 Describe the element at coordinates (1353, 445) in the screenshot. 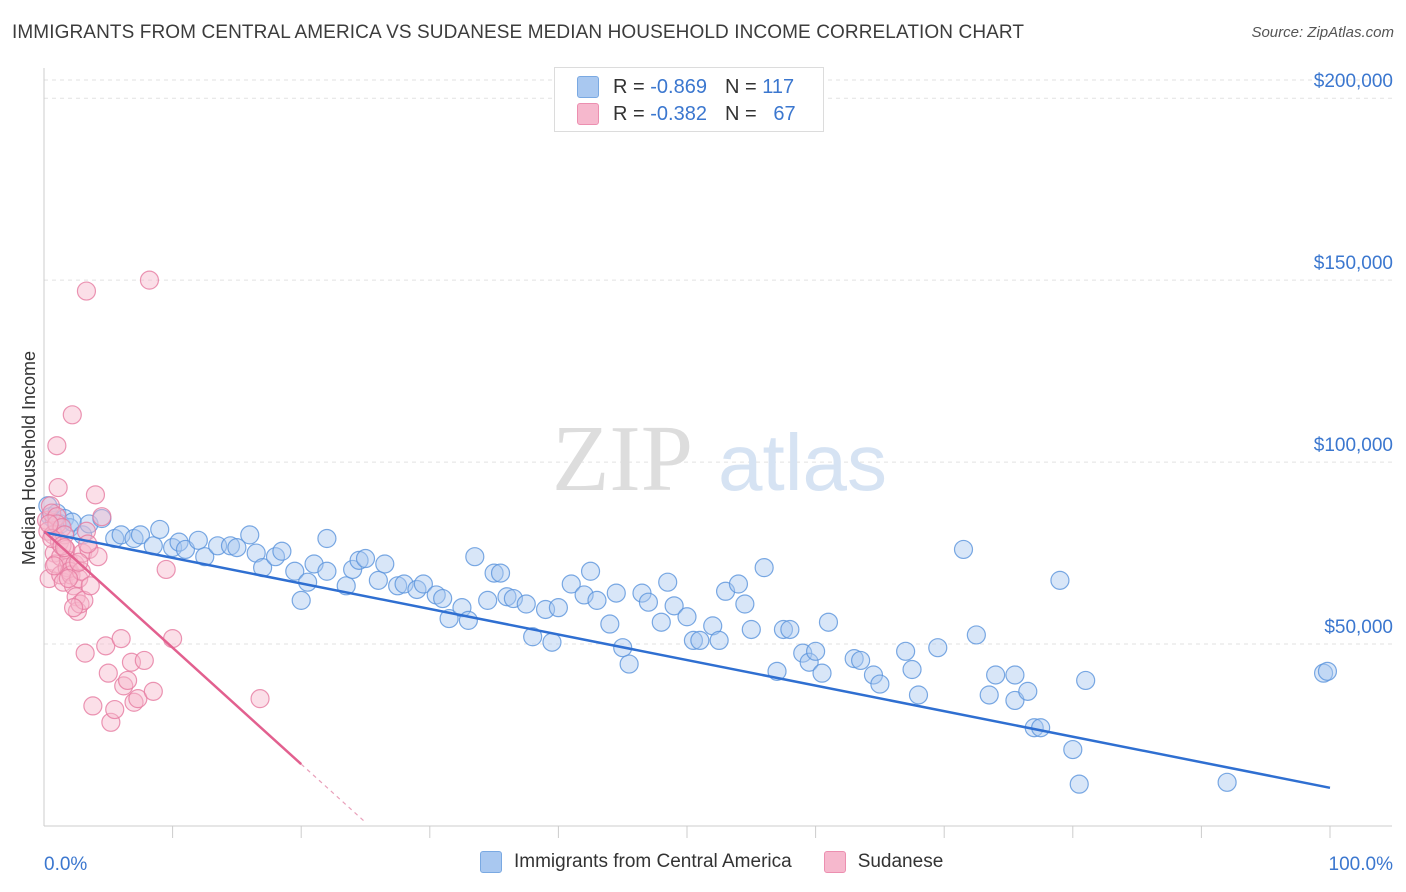

I see `y-tick-label: $100,000` at that location.